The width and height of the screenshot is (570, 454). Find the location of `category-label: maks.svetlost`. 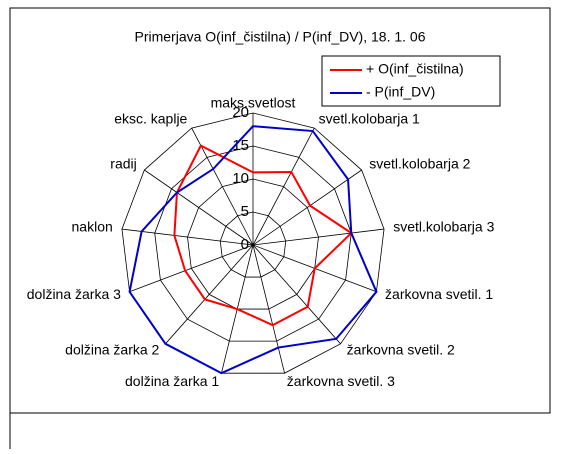

category-label: maks.svetlost is located at coordinates (253, 102).